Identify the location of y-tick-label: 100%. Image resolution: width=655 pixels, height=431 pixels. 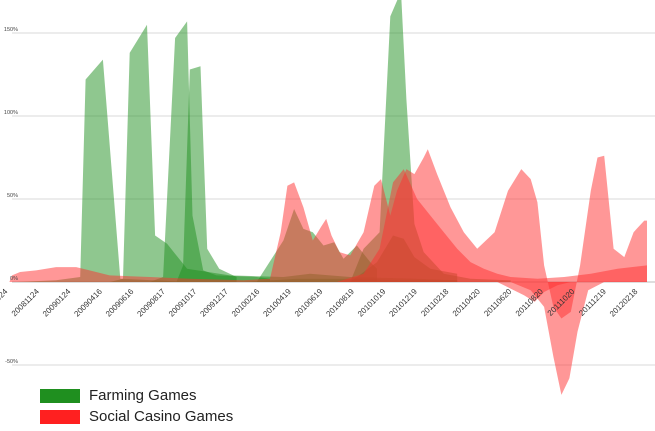
(11, 113).